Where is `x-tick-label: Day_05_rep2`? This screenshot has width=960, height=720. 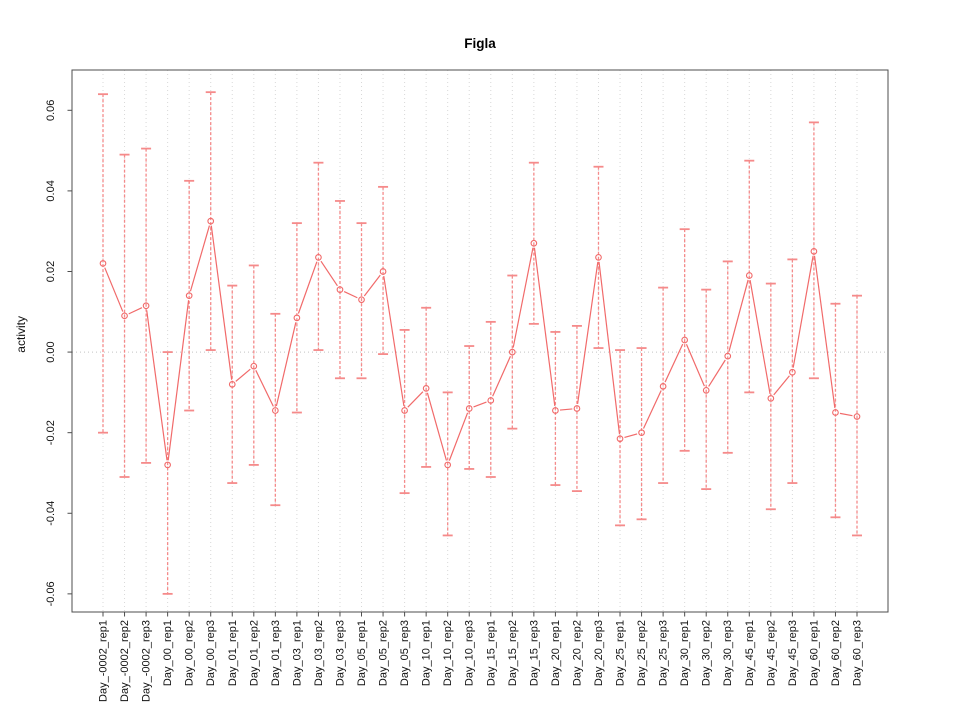
x-tick-label: Day_05_rep2 is located at coordinates (384, 653).